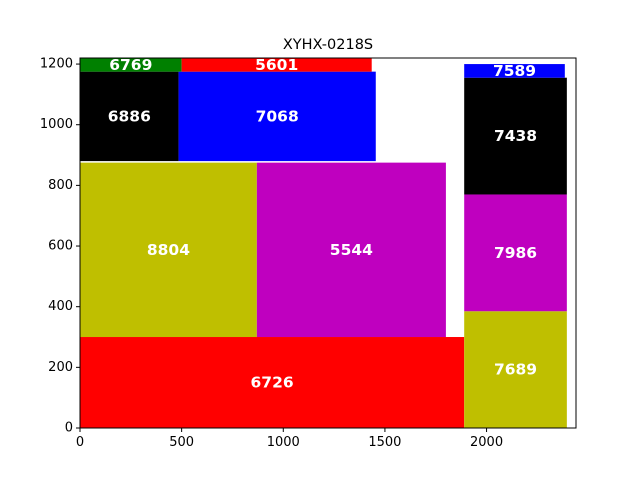 This screenshot has height=480, width=640. I want to click on x-tick-label: 500, so click(181, 442).